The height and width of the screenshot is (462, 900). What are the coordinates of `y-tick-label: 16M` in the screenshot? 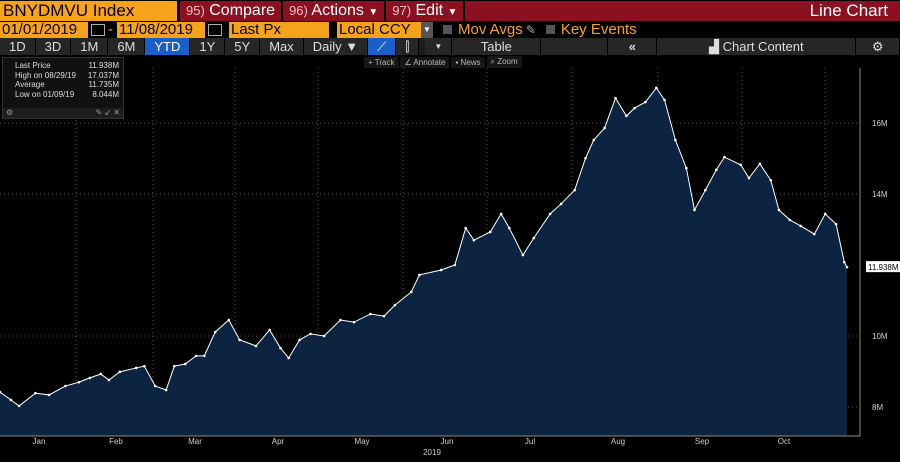 It's located at (880, 123).